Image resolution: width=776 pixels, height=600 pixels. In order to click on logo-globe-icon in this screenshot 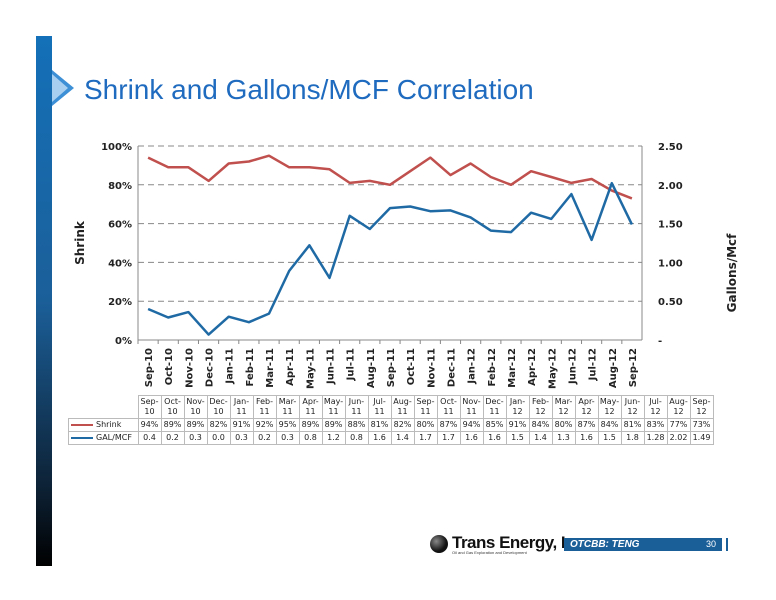, I will do `click(439, 544)`.